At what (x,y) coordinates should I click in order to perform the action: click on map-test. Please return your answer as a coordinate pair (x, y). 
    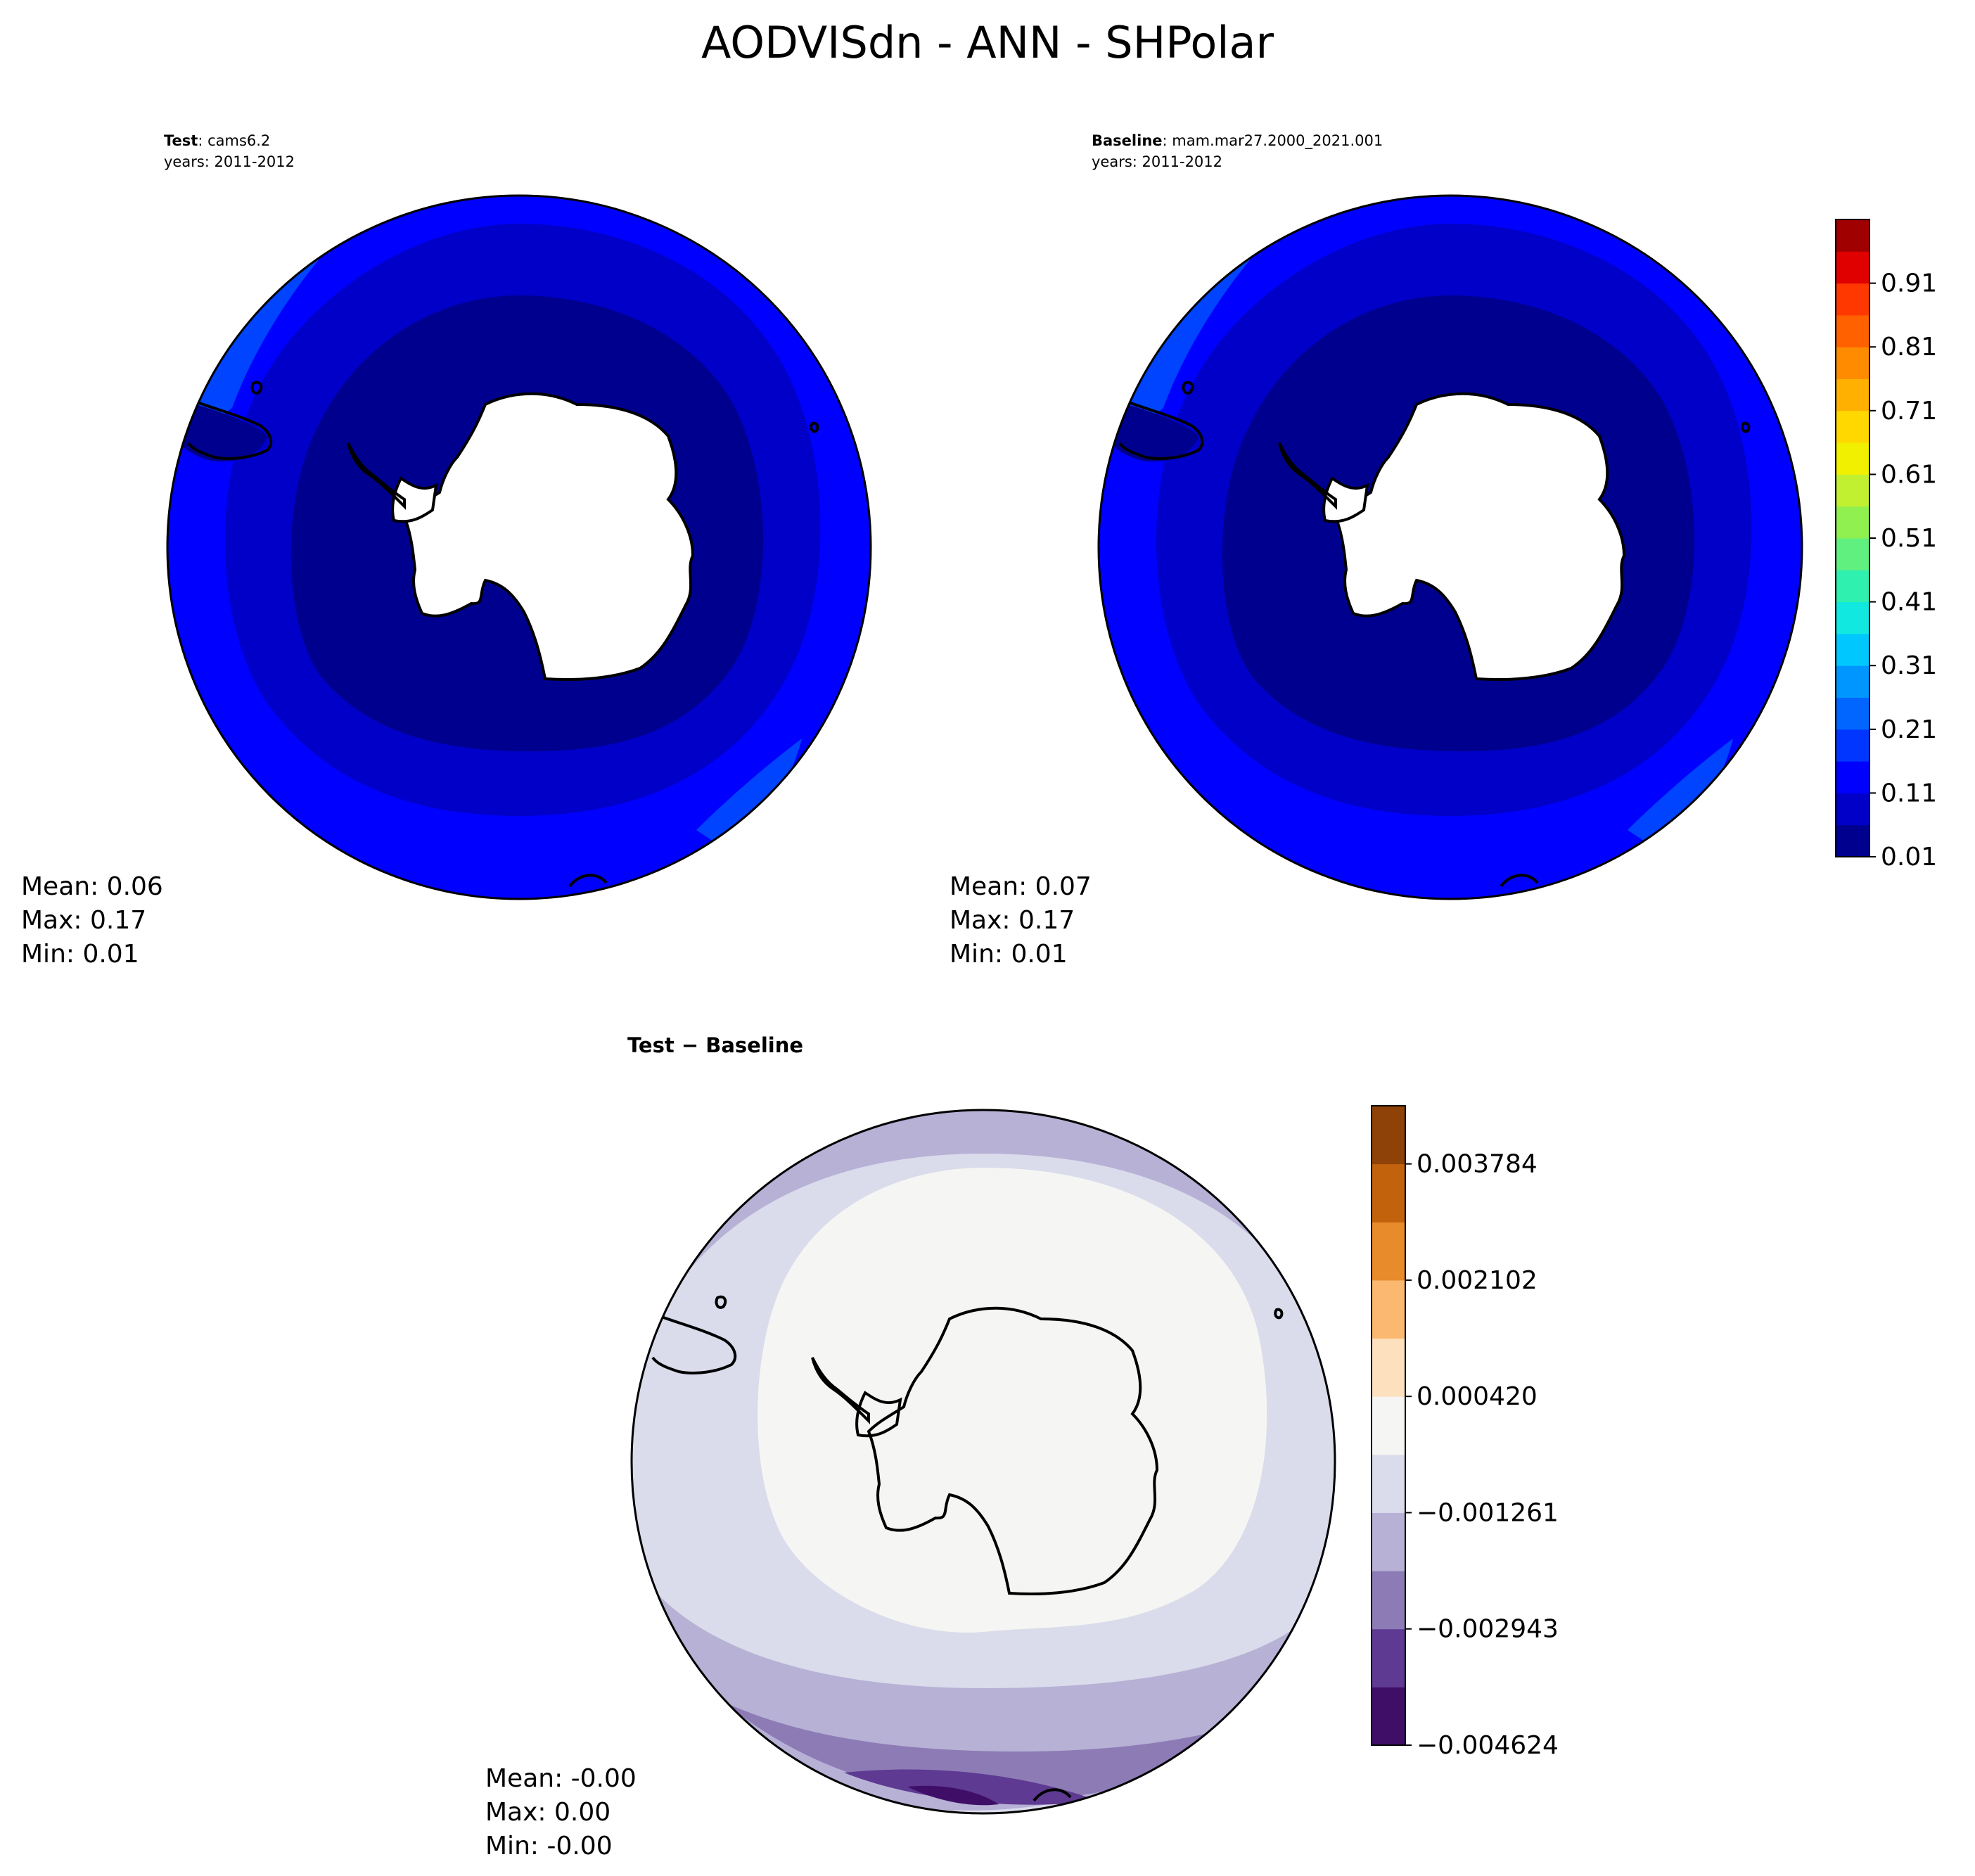
    Looking at the image, I should click on (519, 547).